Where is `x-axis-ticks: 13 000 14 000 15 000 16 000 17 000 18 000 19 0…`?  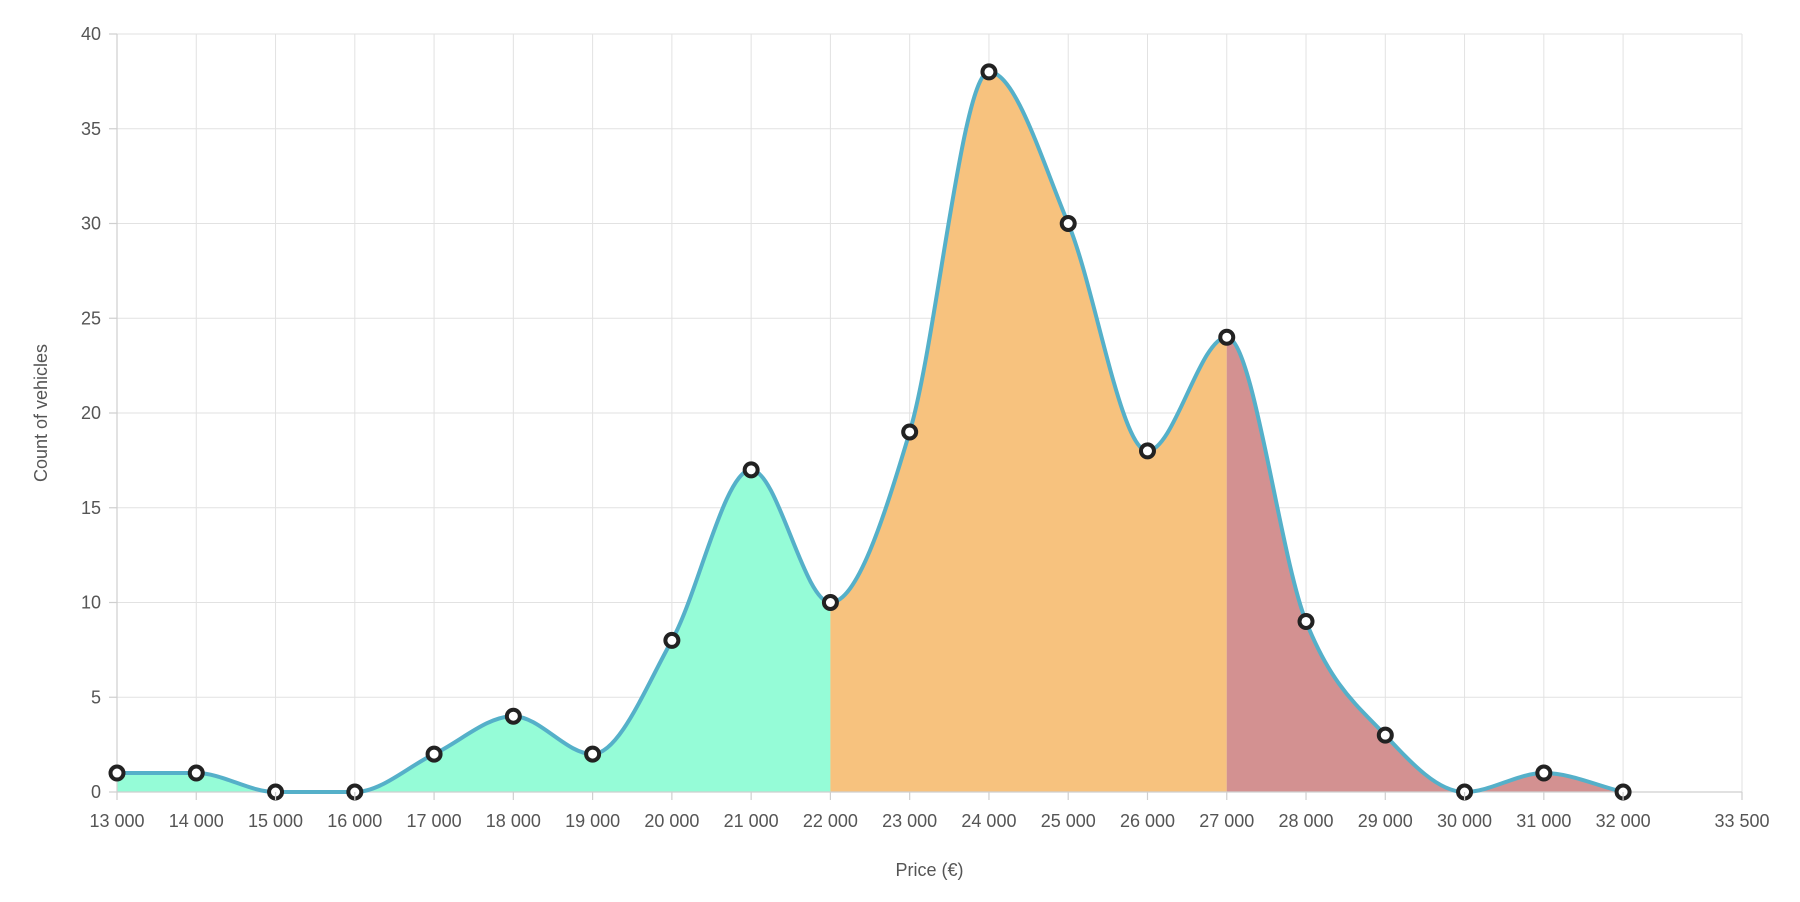
x-axis-ticks: 13 000 14 000 15 000 16 000 17 000 18 000 19 0… is located at coordinates (929, 811).